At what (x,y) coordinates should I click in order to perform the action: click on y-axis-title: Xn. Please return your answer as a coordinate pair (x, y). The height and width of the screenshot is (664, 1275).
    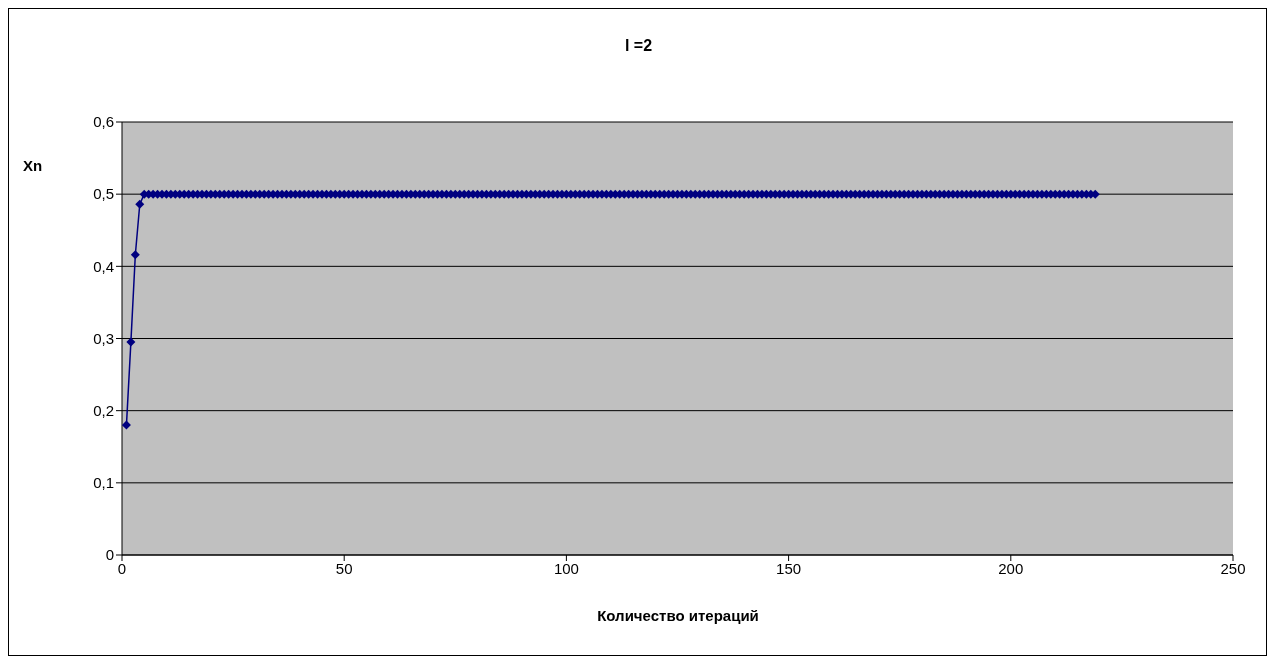
    Looking at the image, I should click on (33, 165).